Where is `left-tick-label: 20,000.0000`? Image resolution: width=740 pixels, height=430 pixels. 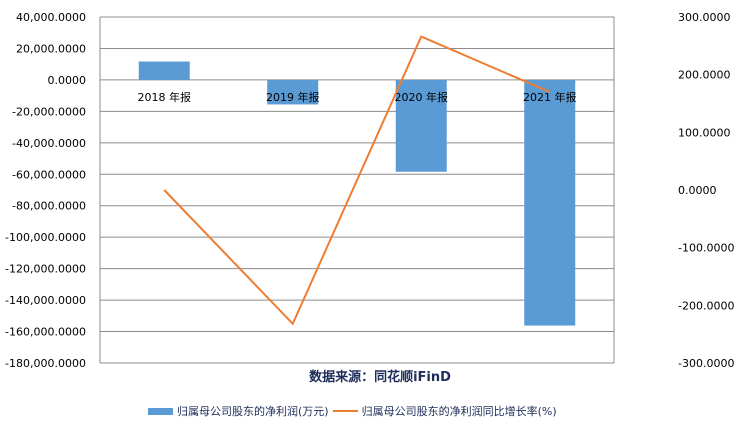
left-tick-label: 20,000.0000 is located at coordinates (51, 48).